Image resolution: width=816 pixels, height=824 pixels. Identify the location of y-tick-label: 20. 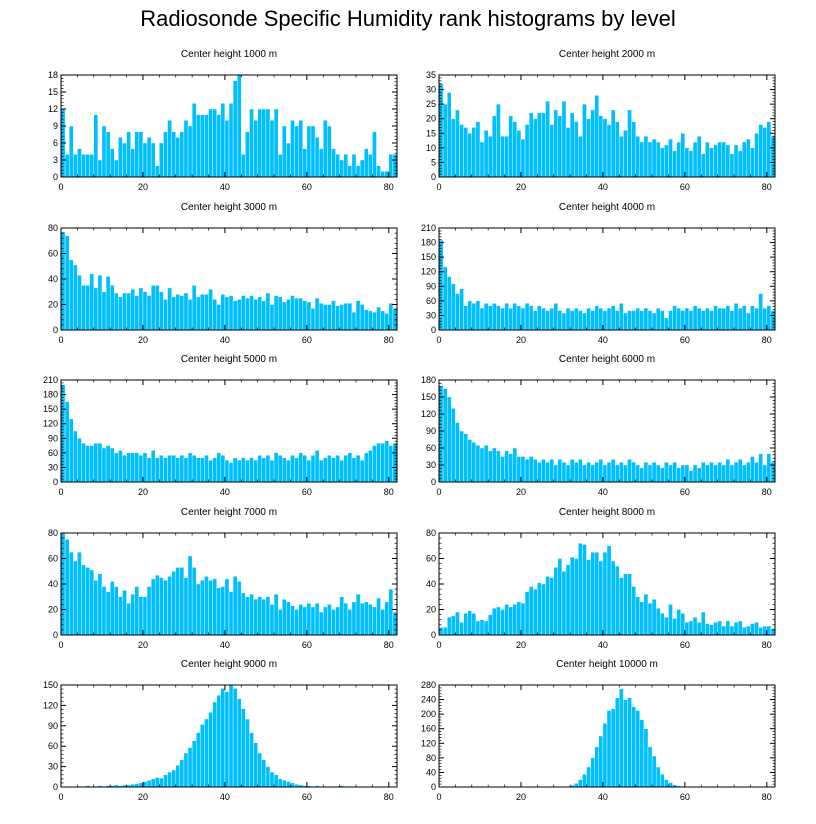
(431, 610).